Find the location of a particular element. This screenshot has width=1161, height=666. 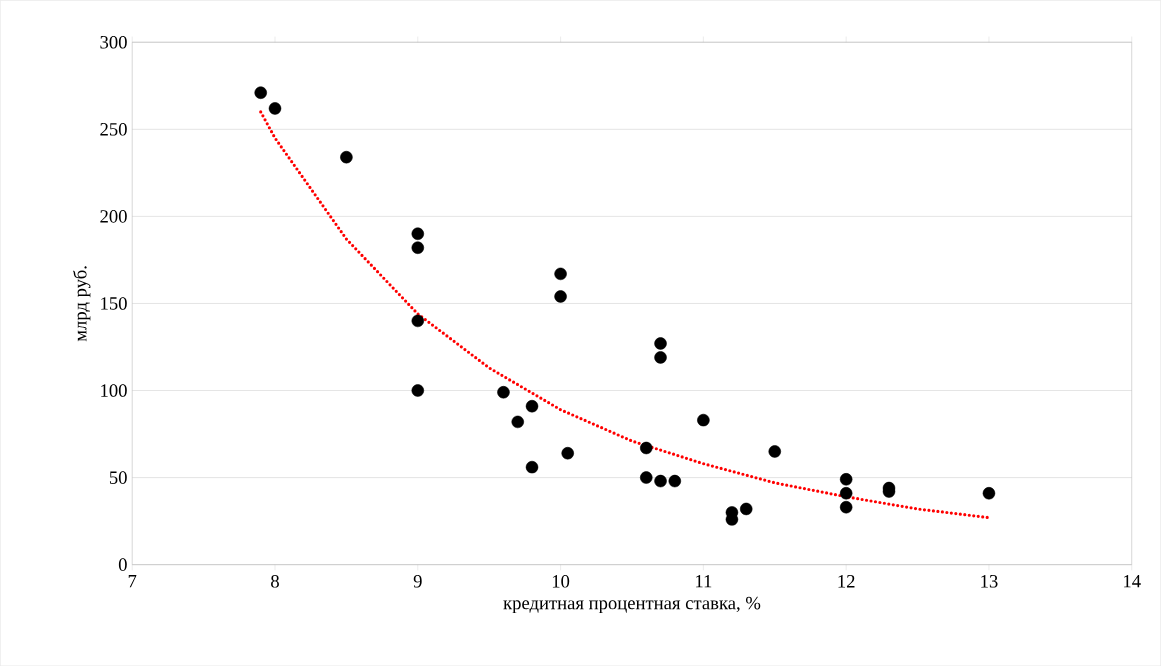

x-tick-label: 13 is located at coordinates (989, 581).